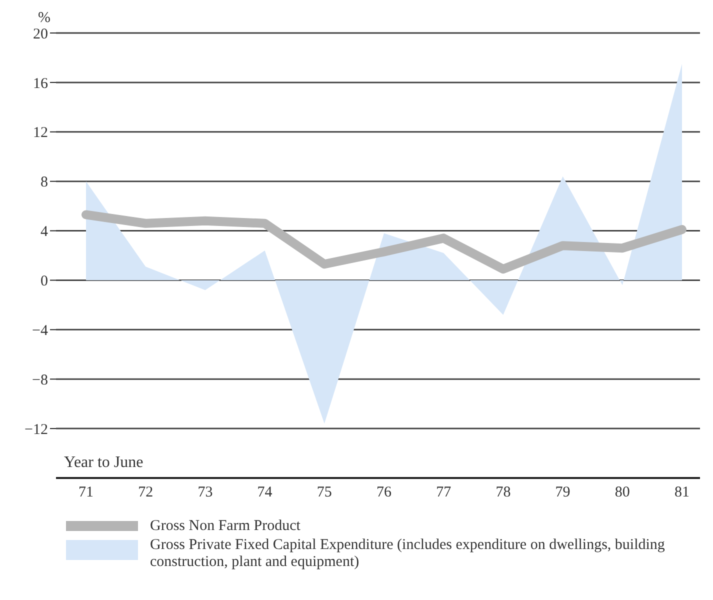 Image resolution: width=713 pixels, height=600 pixels. What do you see at coordinates (444, 492) in the screenshot?
I see `x-tick-label: 77` at bounding box center [444, 492].